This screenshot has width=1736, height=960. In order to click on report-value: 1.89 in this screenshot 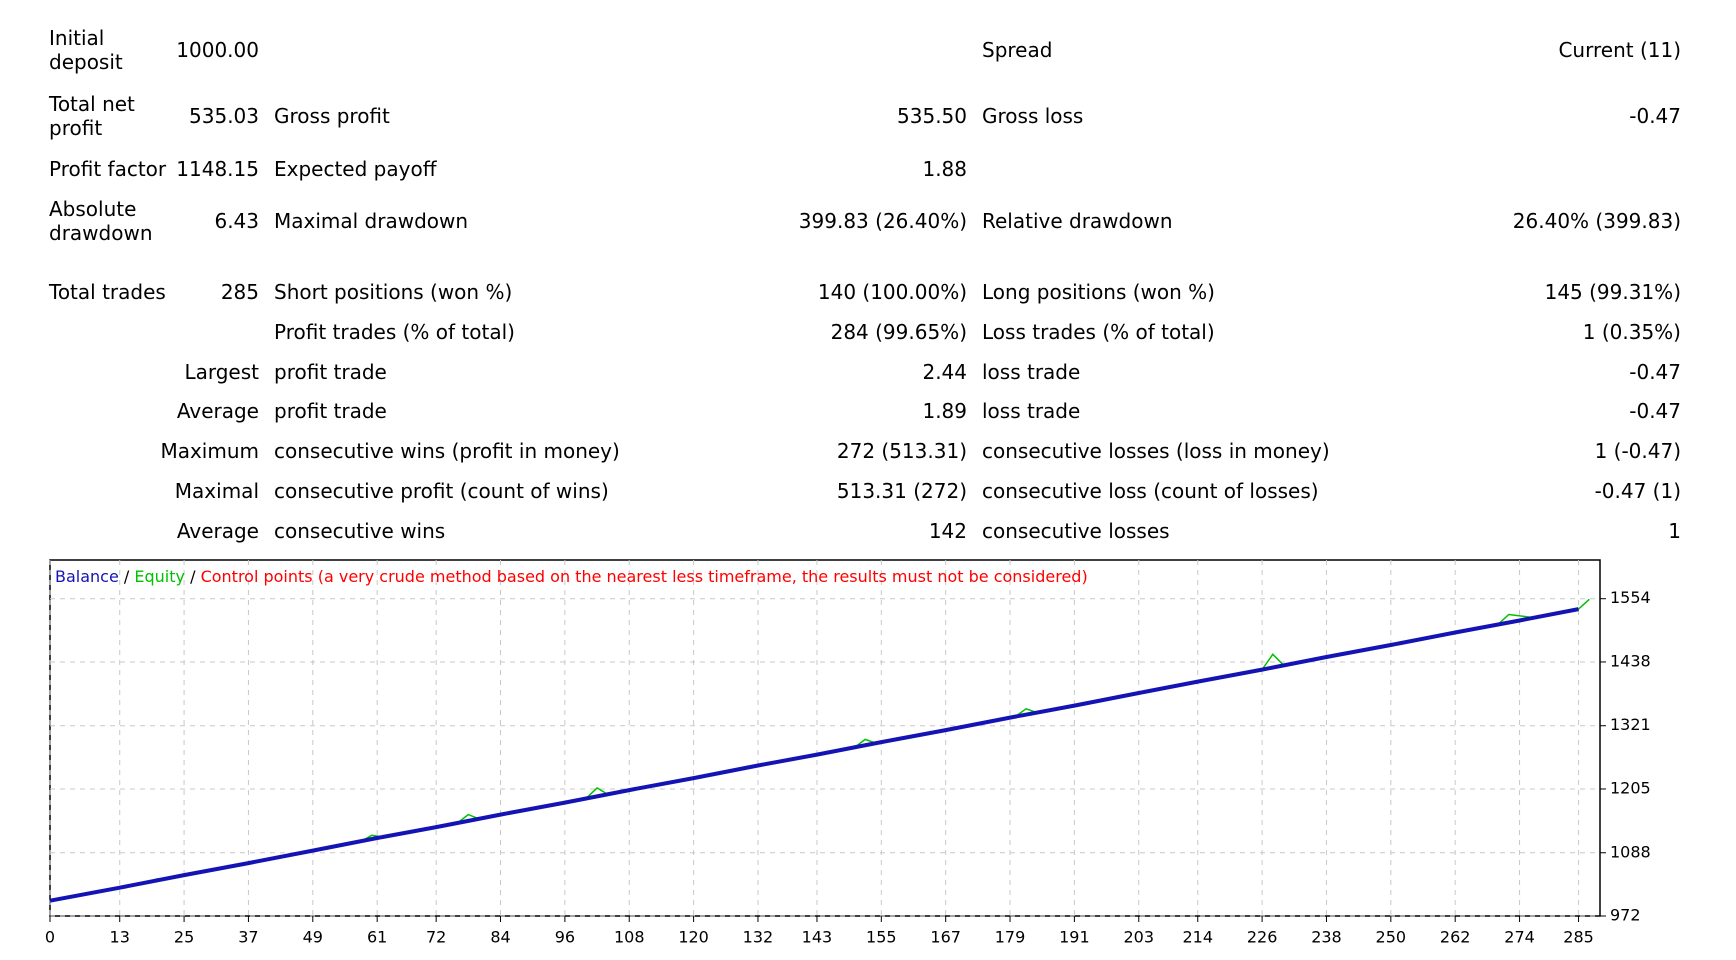, I will do `click(944, 411)`.